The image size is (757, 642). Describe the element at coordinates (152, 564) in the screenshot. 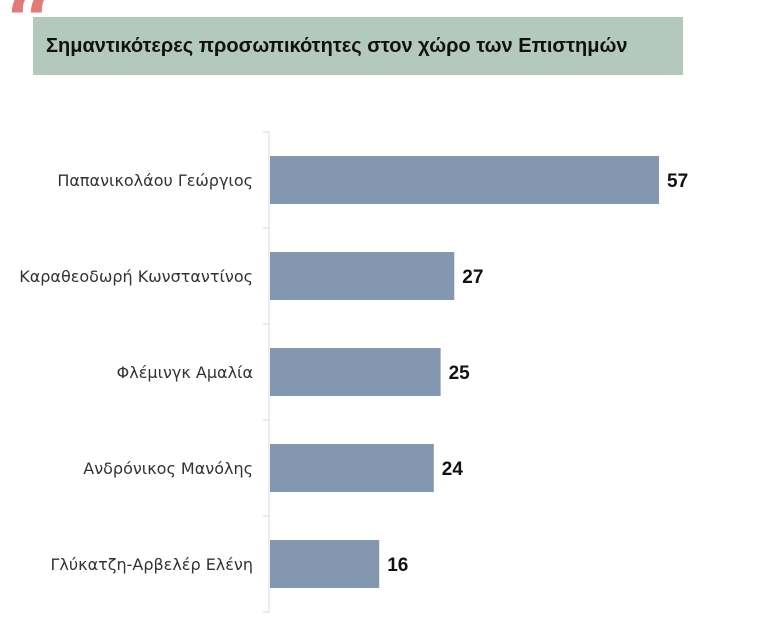

I see `category-label: Γλύκατζη-Αρβελέρ Ελένη` at that location.